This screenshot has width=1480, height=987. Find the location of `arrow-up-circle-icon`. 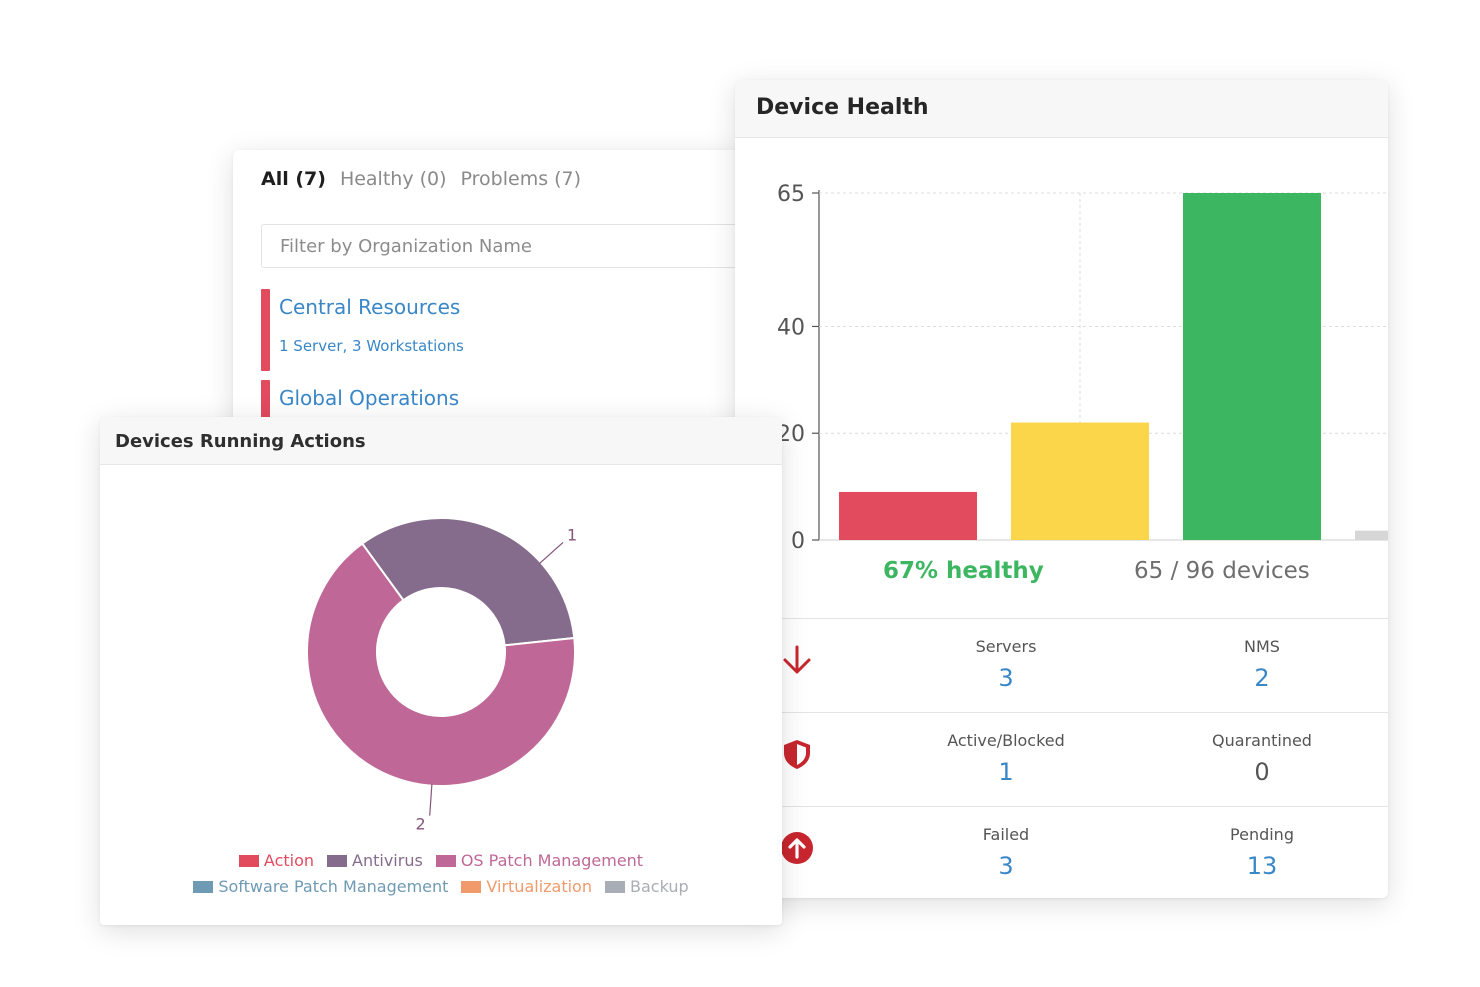

arrow-up-circle-icon is located at coordinates (797, 848).